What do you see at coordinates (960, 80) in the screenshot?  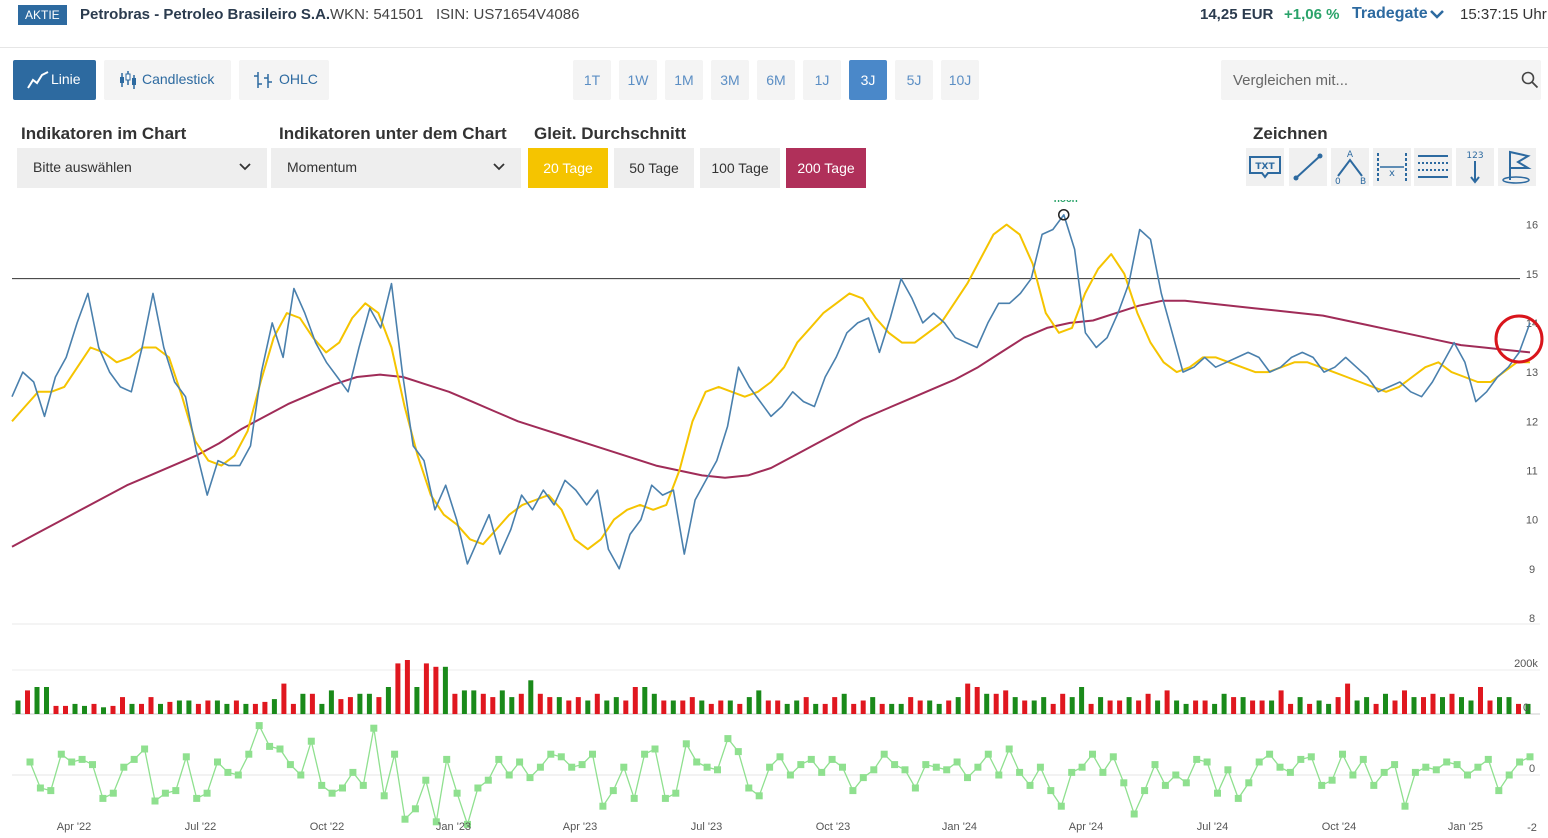 I see `range-10j-button: 10J` at bounding box center [960, 80].